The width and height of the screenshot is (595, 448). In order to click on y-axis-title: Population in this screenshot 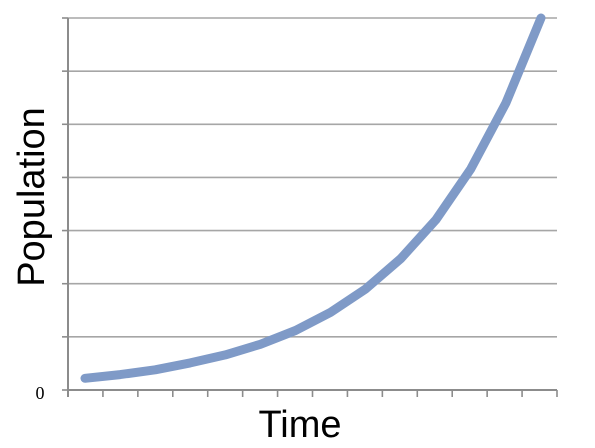, I will do `click(32, 197)`.